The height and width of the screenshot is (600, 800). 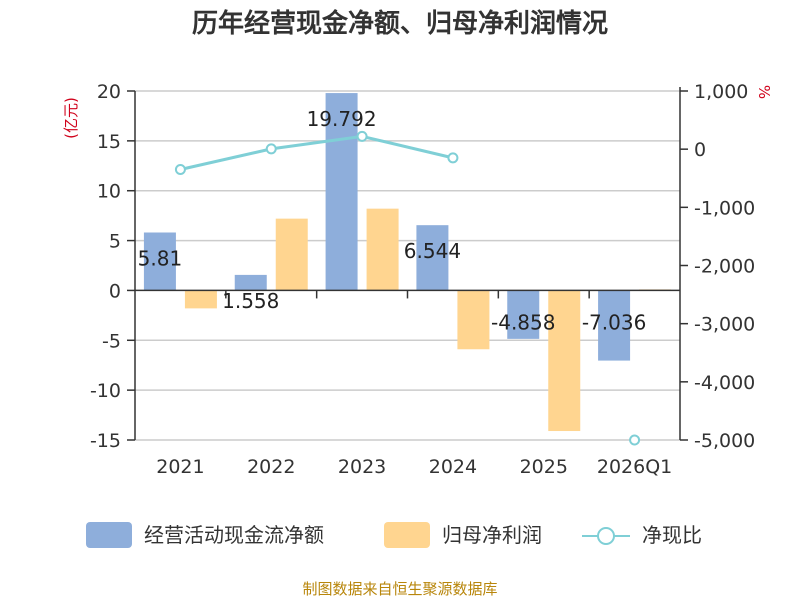 What do you see at coordinates (115, 242) in the screenshot?
I see `left-axis-tick-label: 5` at bounding box center [115, 242].